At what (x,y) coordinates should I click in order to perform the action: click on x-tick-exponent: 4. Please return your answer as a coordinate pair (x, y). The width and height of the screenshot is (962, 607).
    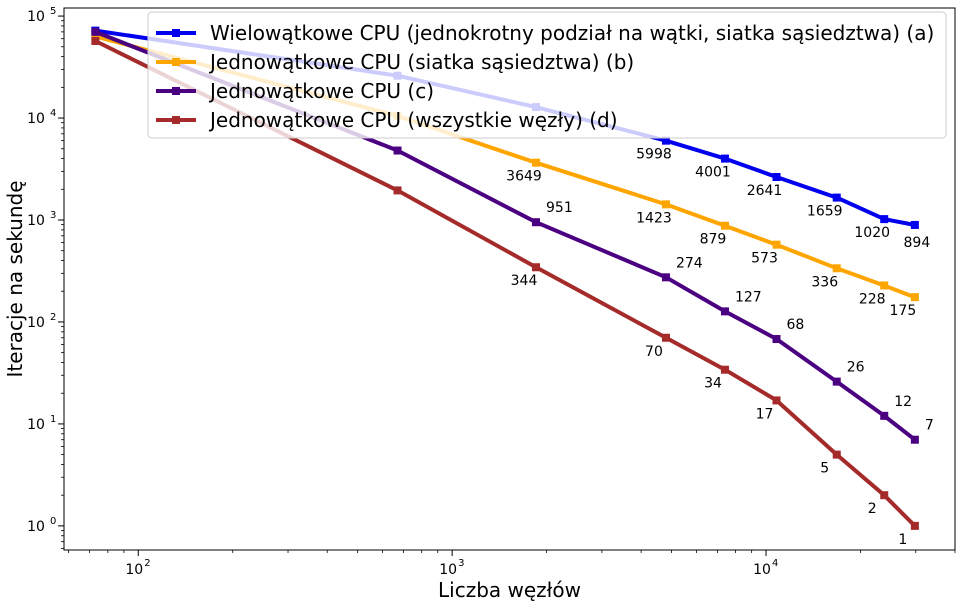
    Looking at the image, I should click on (775, 563).